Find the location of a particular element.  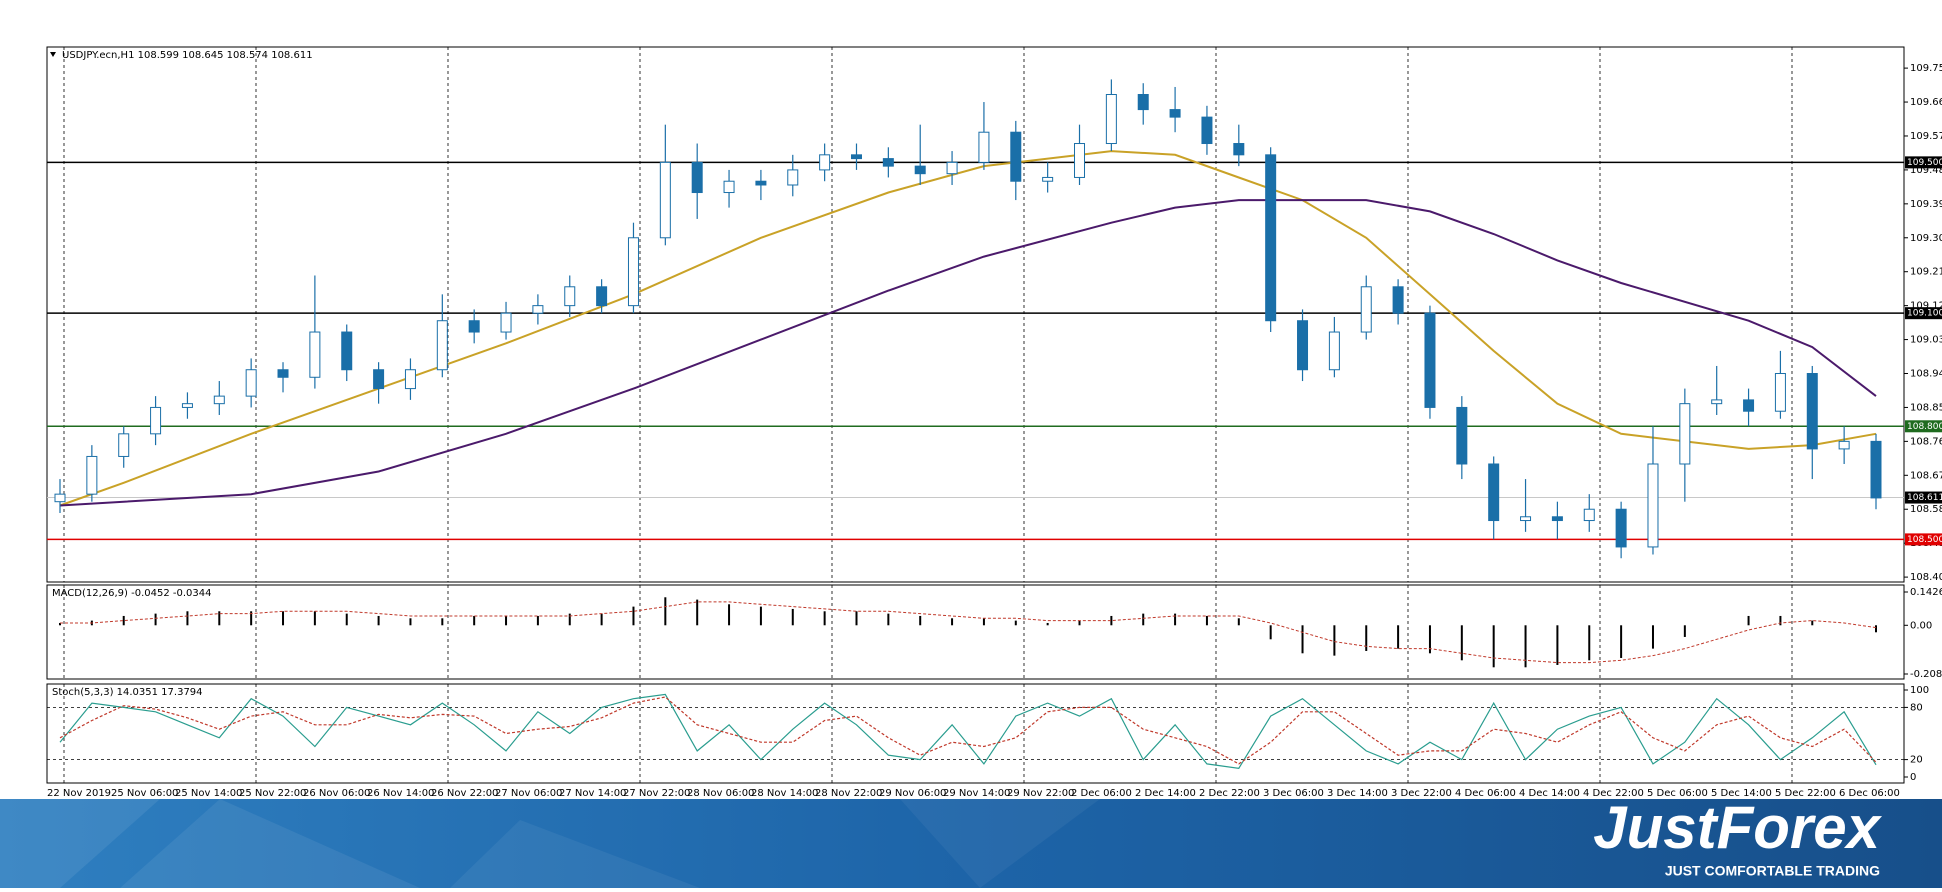

banner: JustForex JUST COMFORTABLE TRADING is located at coordinates (971, 841).